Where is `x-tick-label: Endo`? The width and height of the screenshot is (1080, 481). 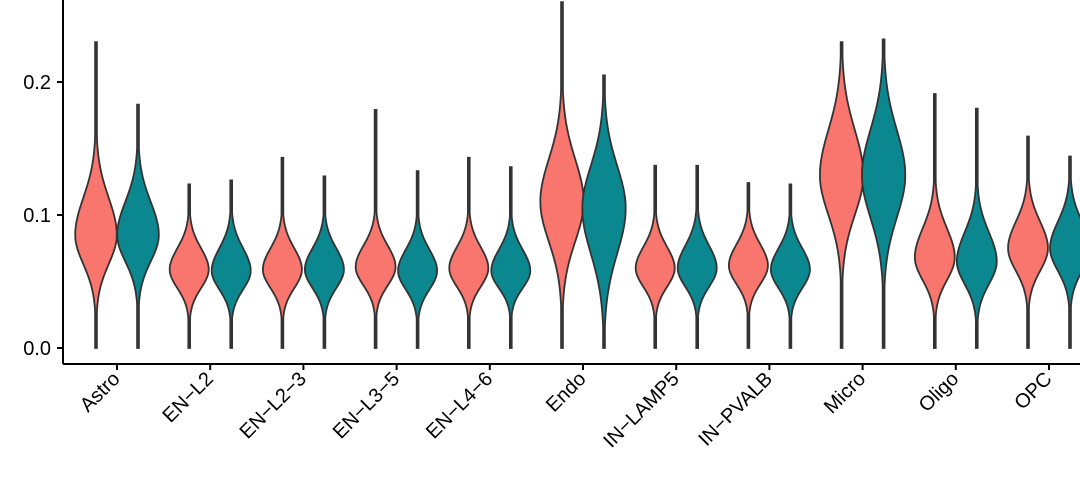
x-tick-label: Endo is located at coordinates (566, 392).